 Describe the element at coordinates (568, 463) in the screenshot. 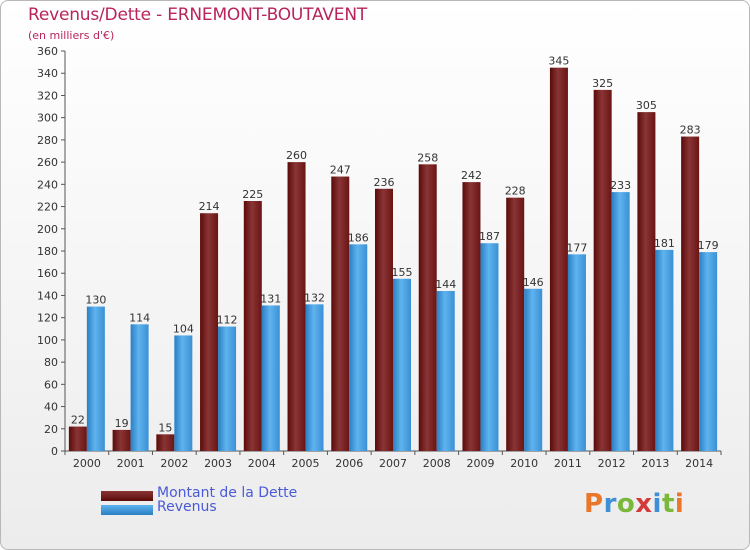

I see `x-tick-label: 2011` at that location.